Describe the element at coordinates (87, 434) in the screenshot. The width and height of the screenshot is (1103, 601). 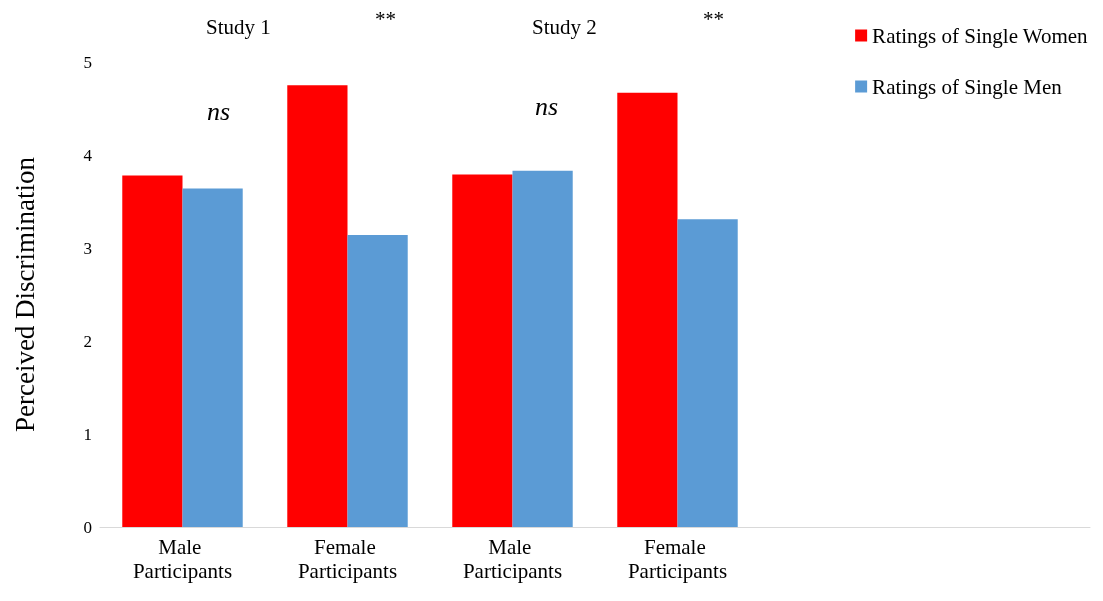
I see `y-tick-label: 1` at that location.